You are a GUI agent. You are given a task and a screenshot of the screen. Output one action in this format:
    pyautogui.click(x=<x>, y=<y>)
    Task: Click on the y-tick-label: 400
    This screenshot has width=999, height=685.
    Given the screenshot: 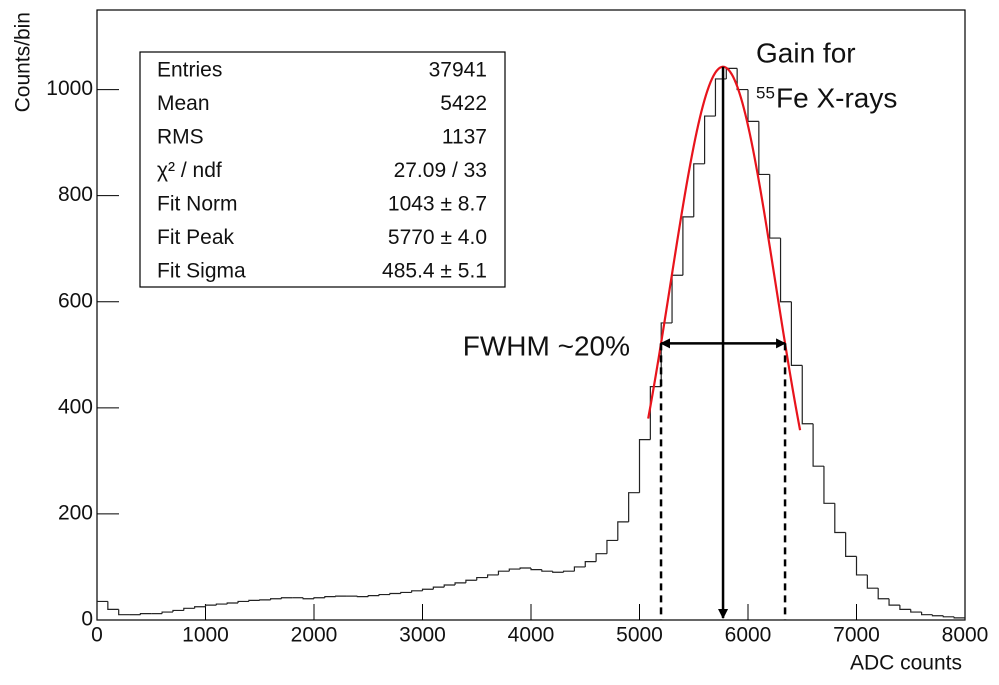 What is the action you would take?
    pyautogui.click(x=75, y=406)
    